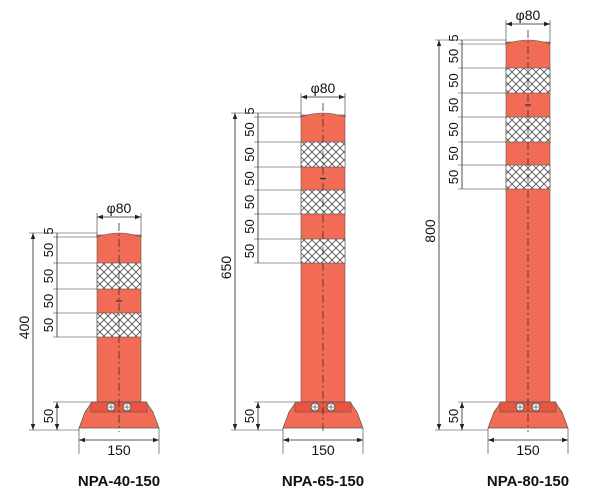  What do you see at coordinates (24, 328) in the screenshot?
I see `height-label: 400` at bounding box center [24, 328].